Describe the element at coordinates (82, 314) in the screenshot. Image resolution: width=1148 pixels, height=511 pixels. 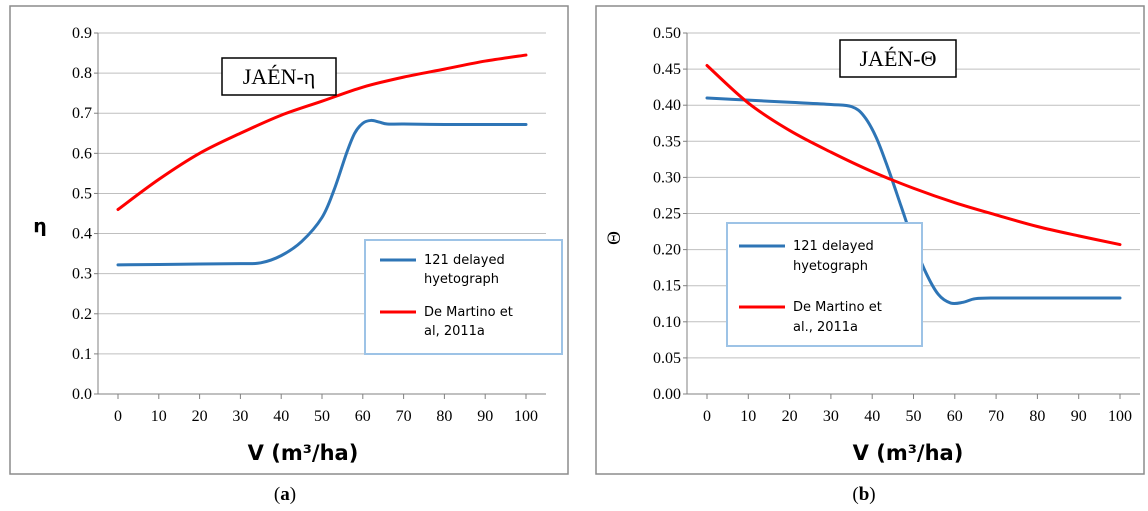
I see `y-tick-label: 0.2` at that location.